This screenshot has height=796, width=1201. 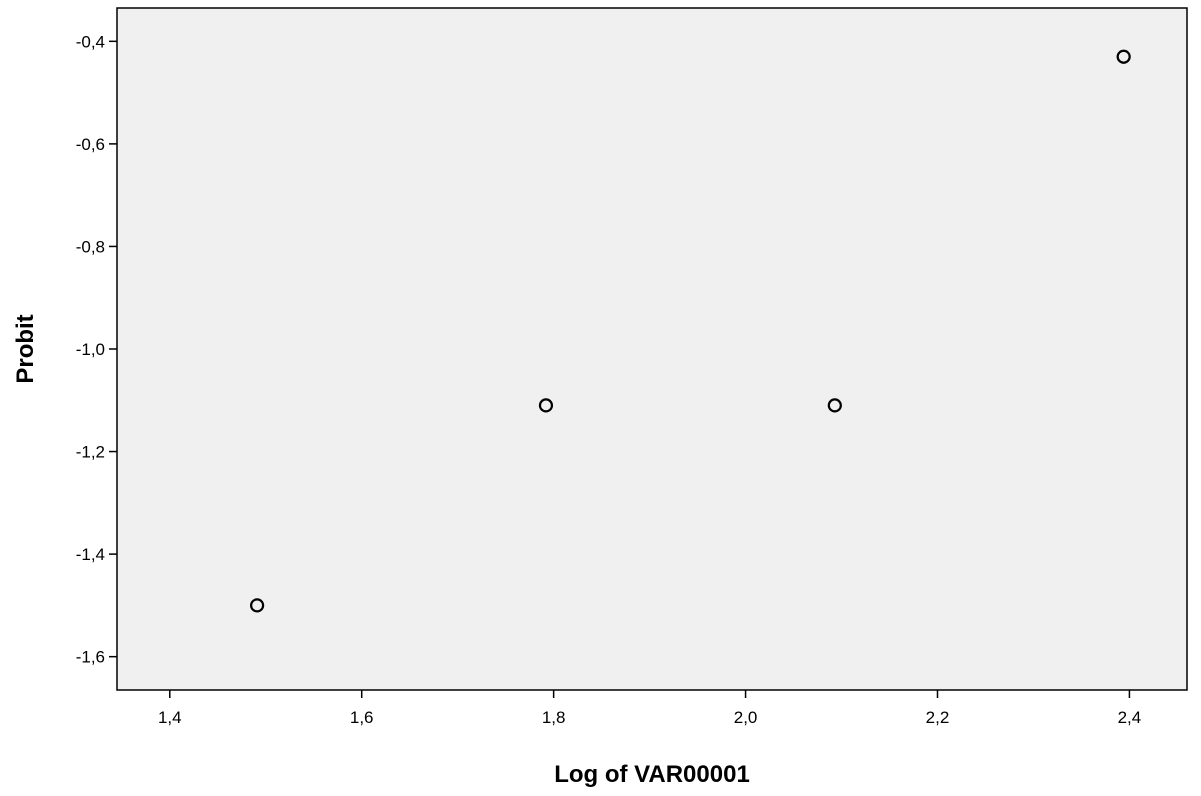 I want to click on x-tick-label: 2,2, so click(x=938, y=717).